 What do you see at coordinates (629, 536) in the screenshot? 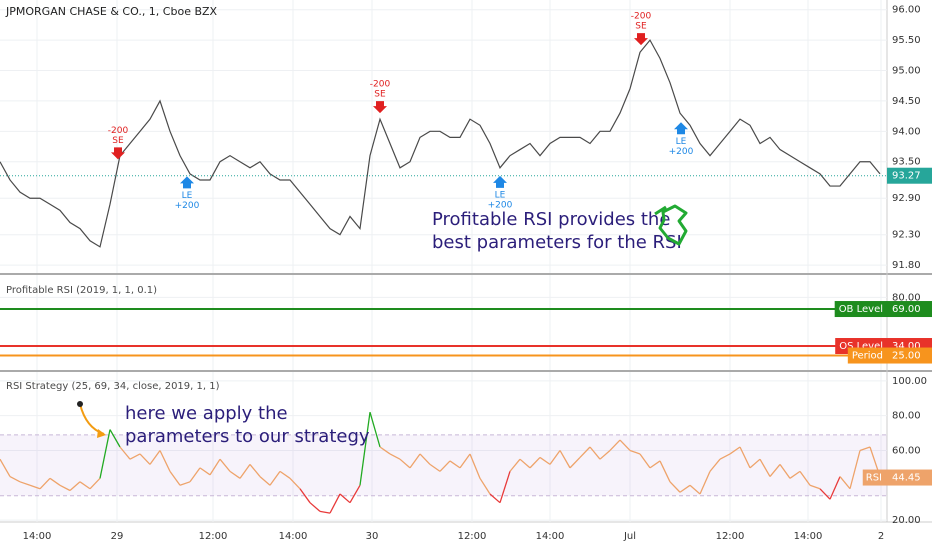
I see `x-tick-label: Jul` at bounding box center [629, 536].